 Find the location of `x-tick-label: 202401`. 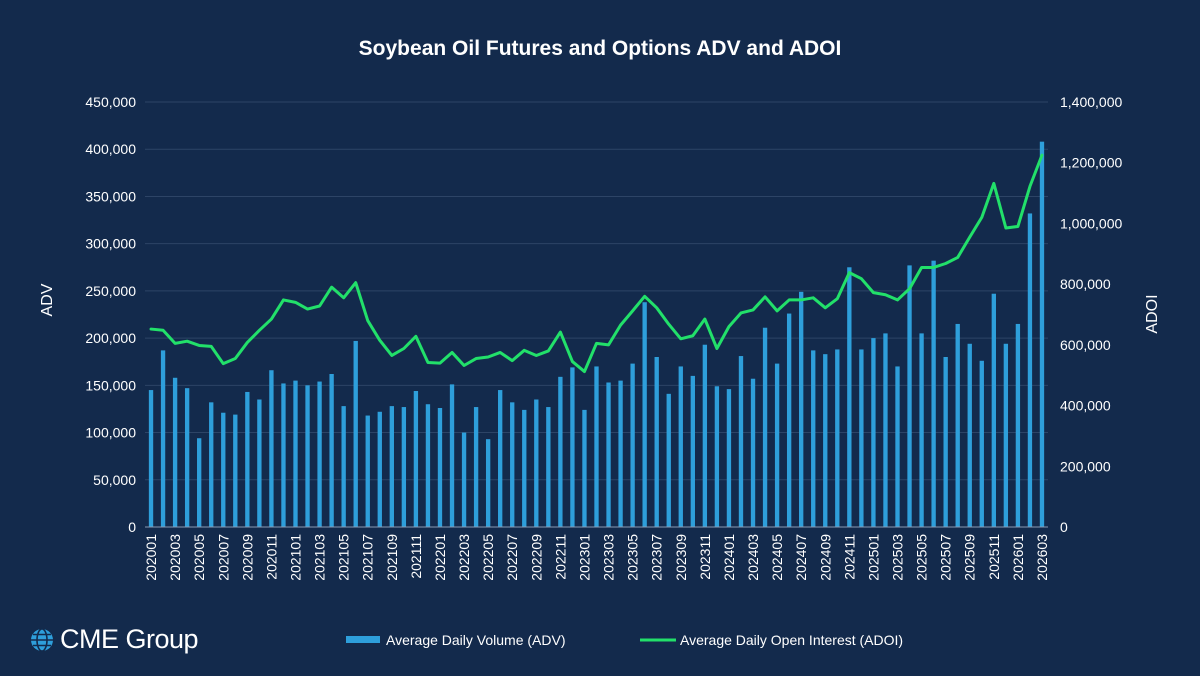

x-tick-label: 202401 is located at coordinates (729, 557).